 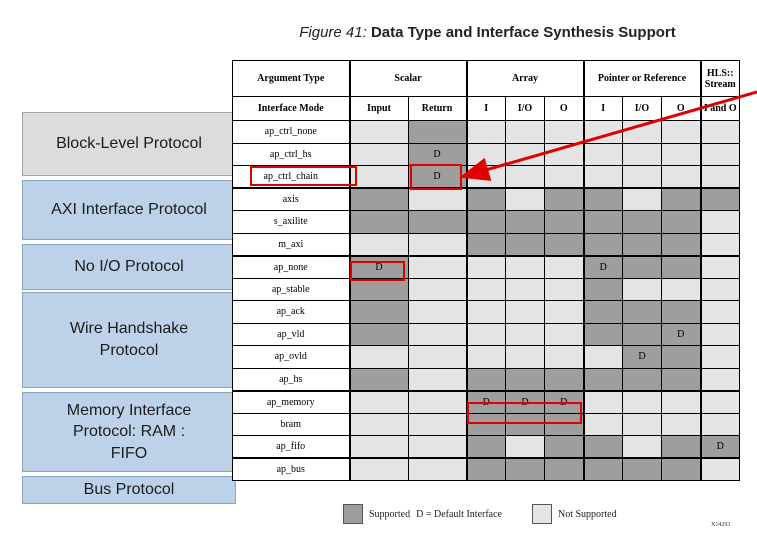 I want to click on table-row: bram, so click(x=486, y=424).